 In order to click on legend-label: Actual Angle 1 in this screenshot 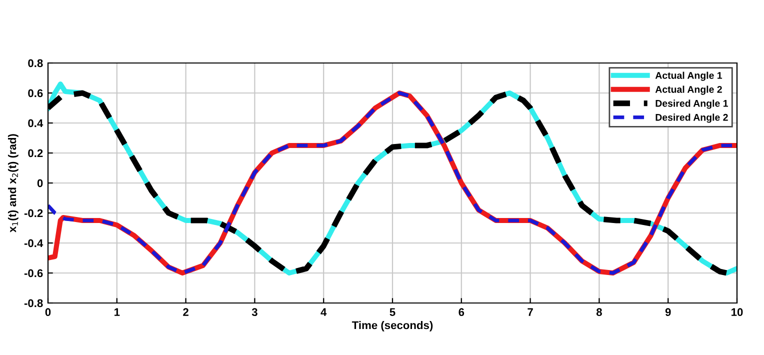, I will do `click(688, 76)`.